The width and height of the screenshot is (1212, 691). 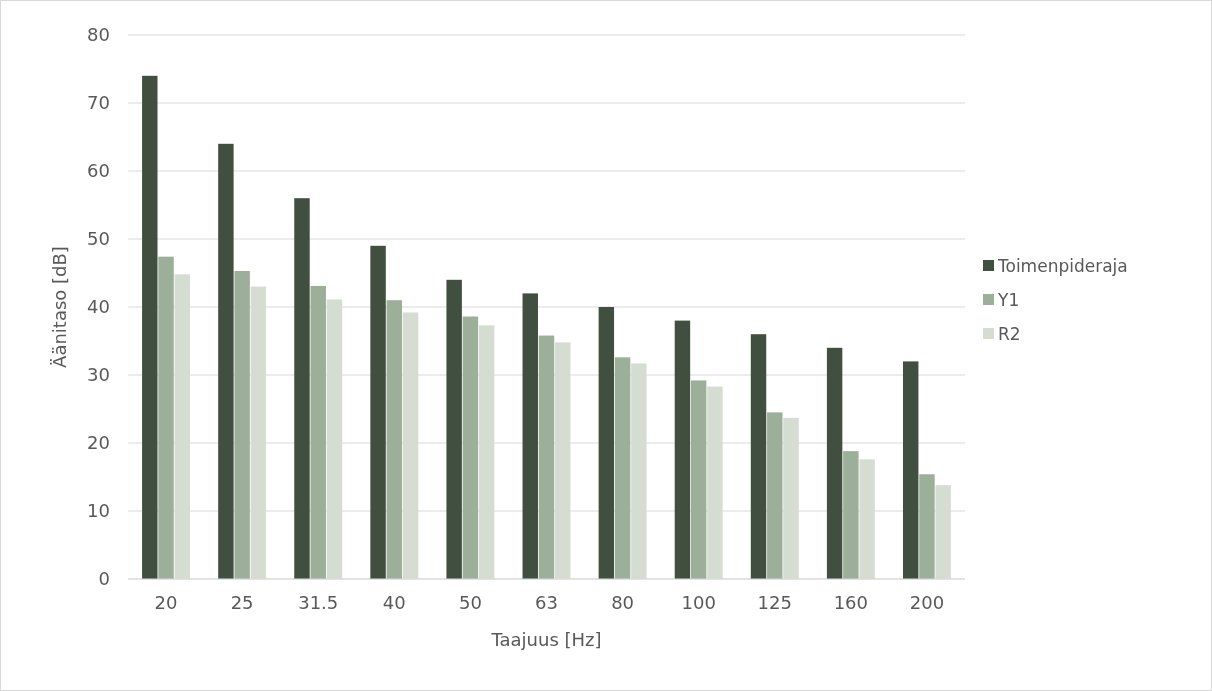 What do you see at coordinates (98, 239) in the screenshot?
I see `y-tick-label: 50` at bounding box center [98, 239].